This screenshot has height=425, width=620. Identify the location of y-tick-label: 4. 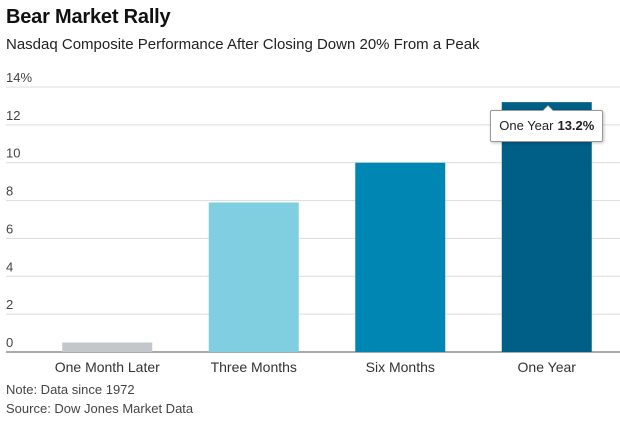
(9, 266).